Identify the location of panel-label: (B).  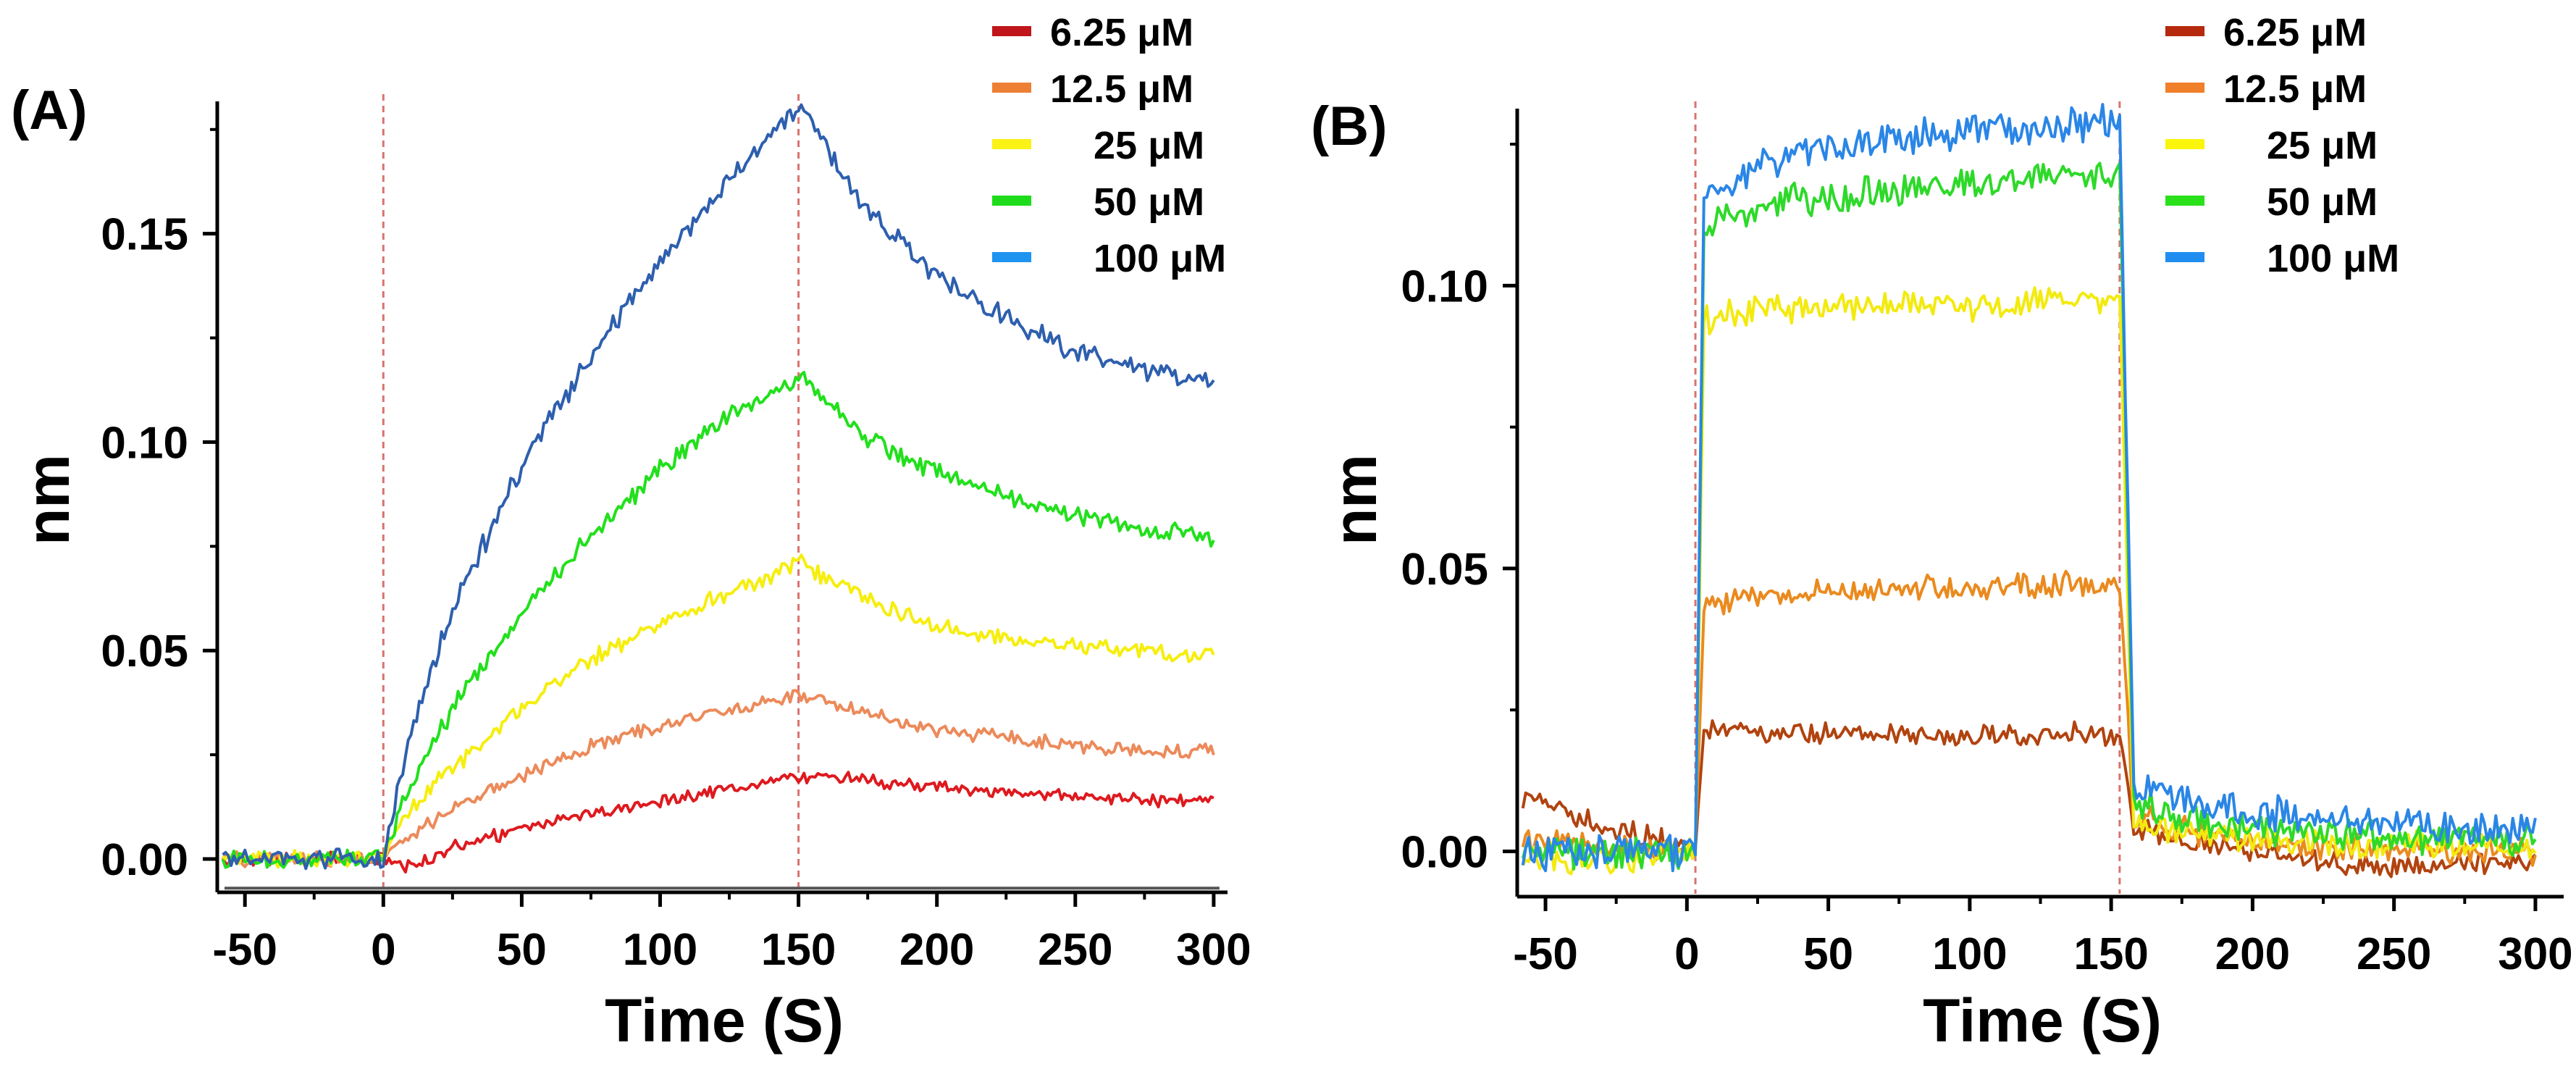
(1349, 127).